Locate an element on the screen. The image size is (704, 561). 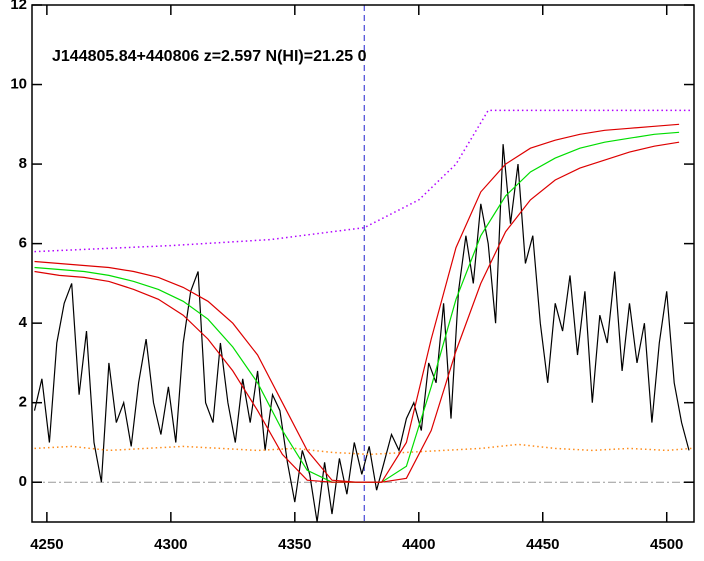
x-tick-label: 4450 is located at coordinates (542, 544).